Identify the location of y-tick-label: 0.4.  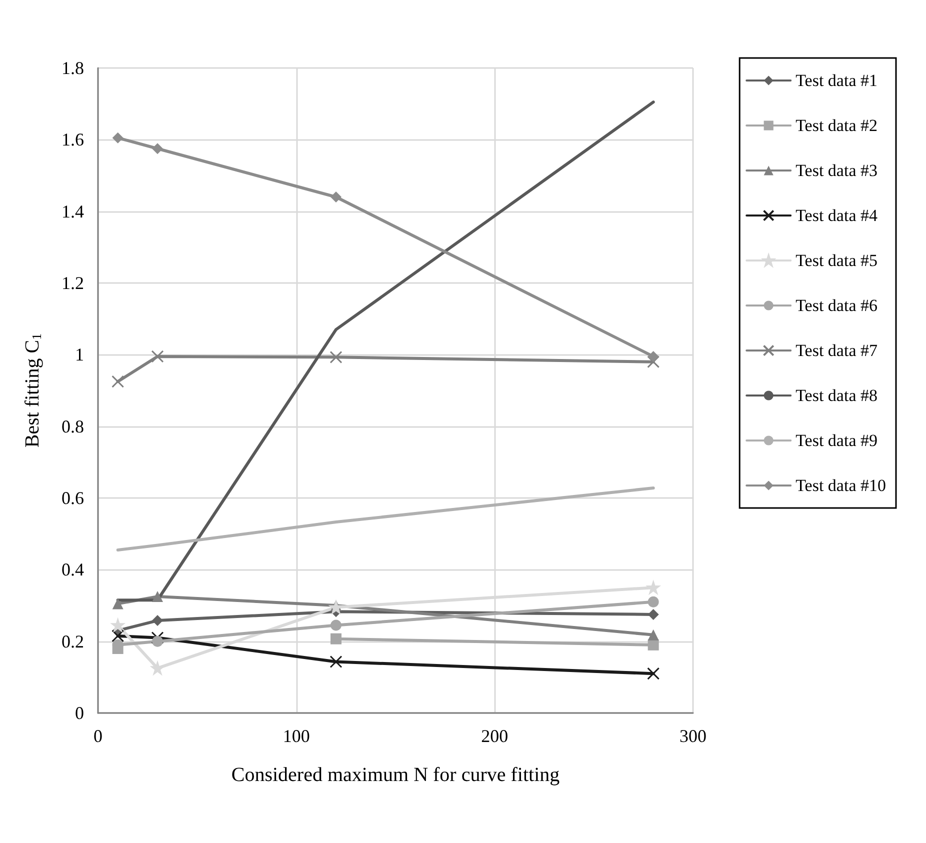
(73, 570).